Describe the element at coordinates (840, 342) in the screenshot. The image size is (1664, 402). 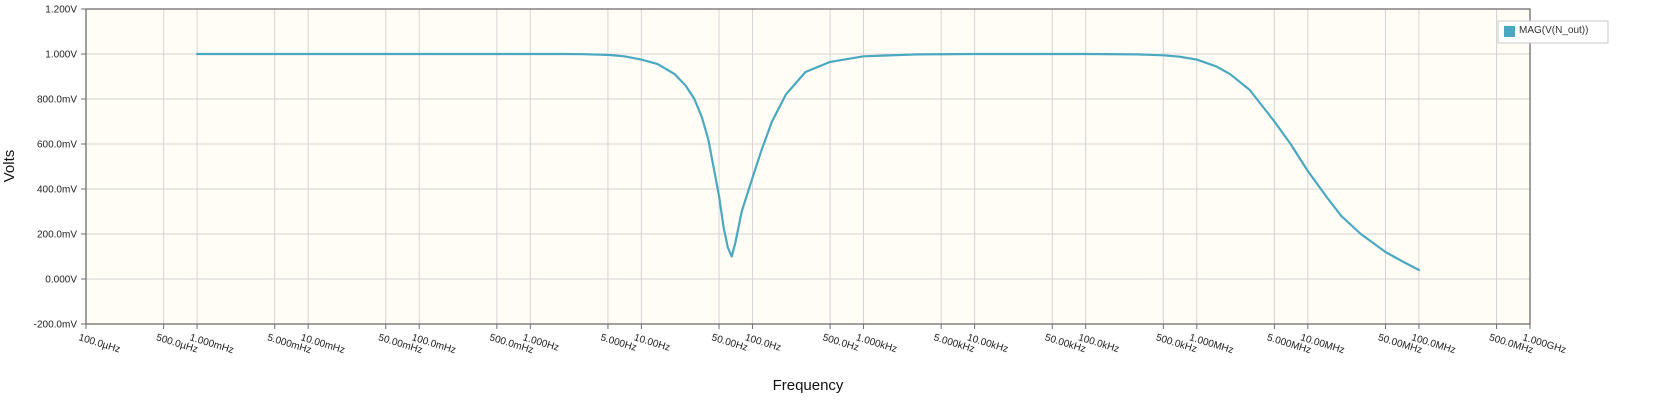
I see `x-tick-label: 500.0Hz` at that location.